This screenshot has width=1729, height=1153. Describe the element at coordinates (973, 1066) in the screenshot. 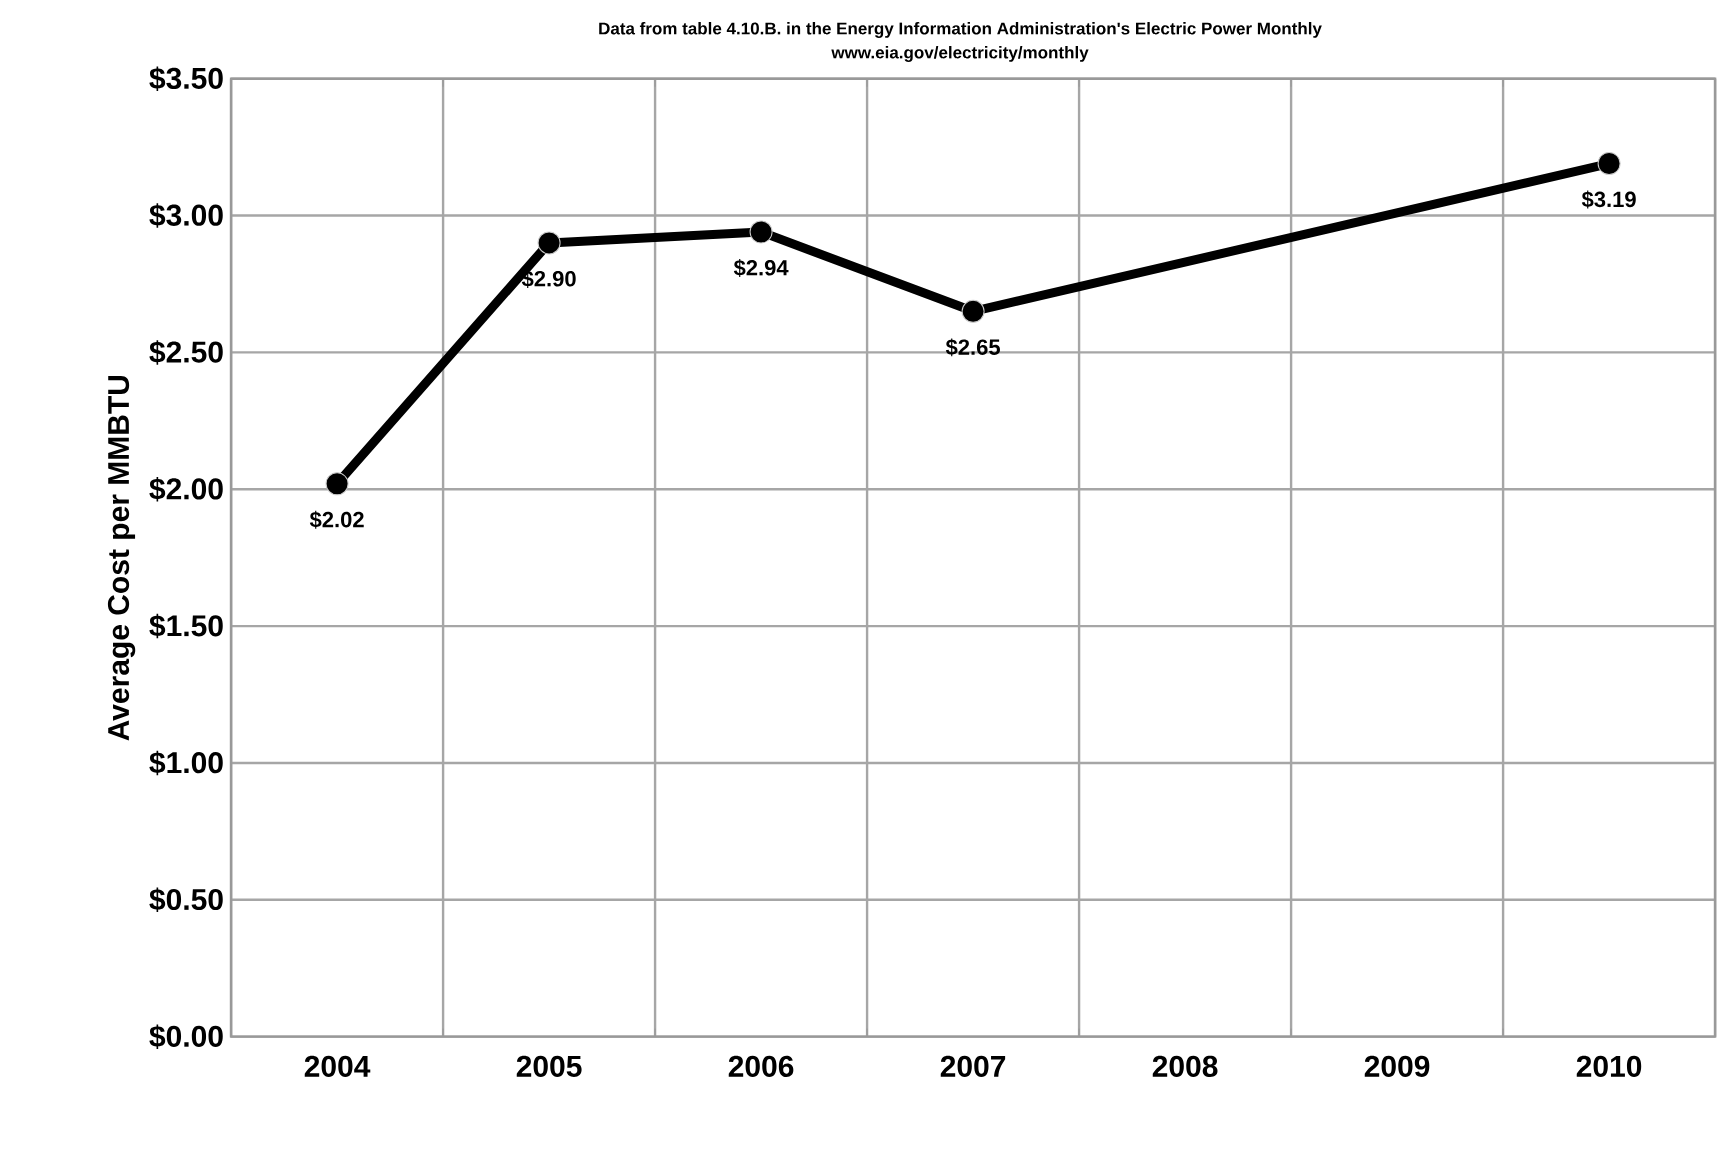

I see `x-tick-label: 2007` at that location.